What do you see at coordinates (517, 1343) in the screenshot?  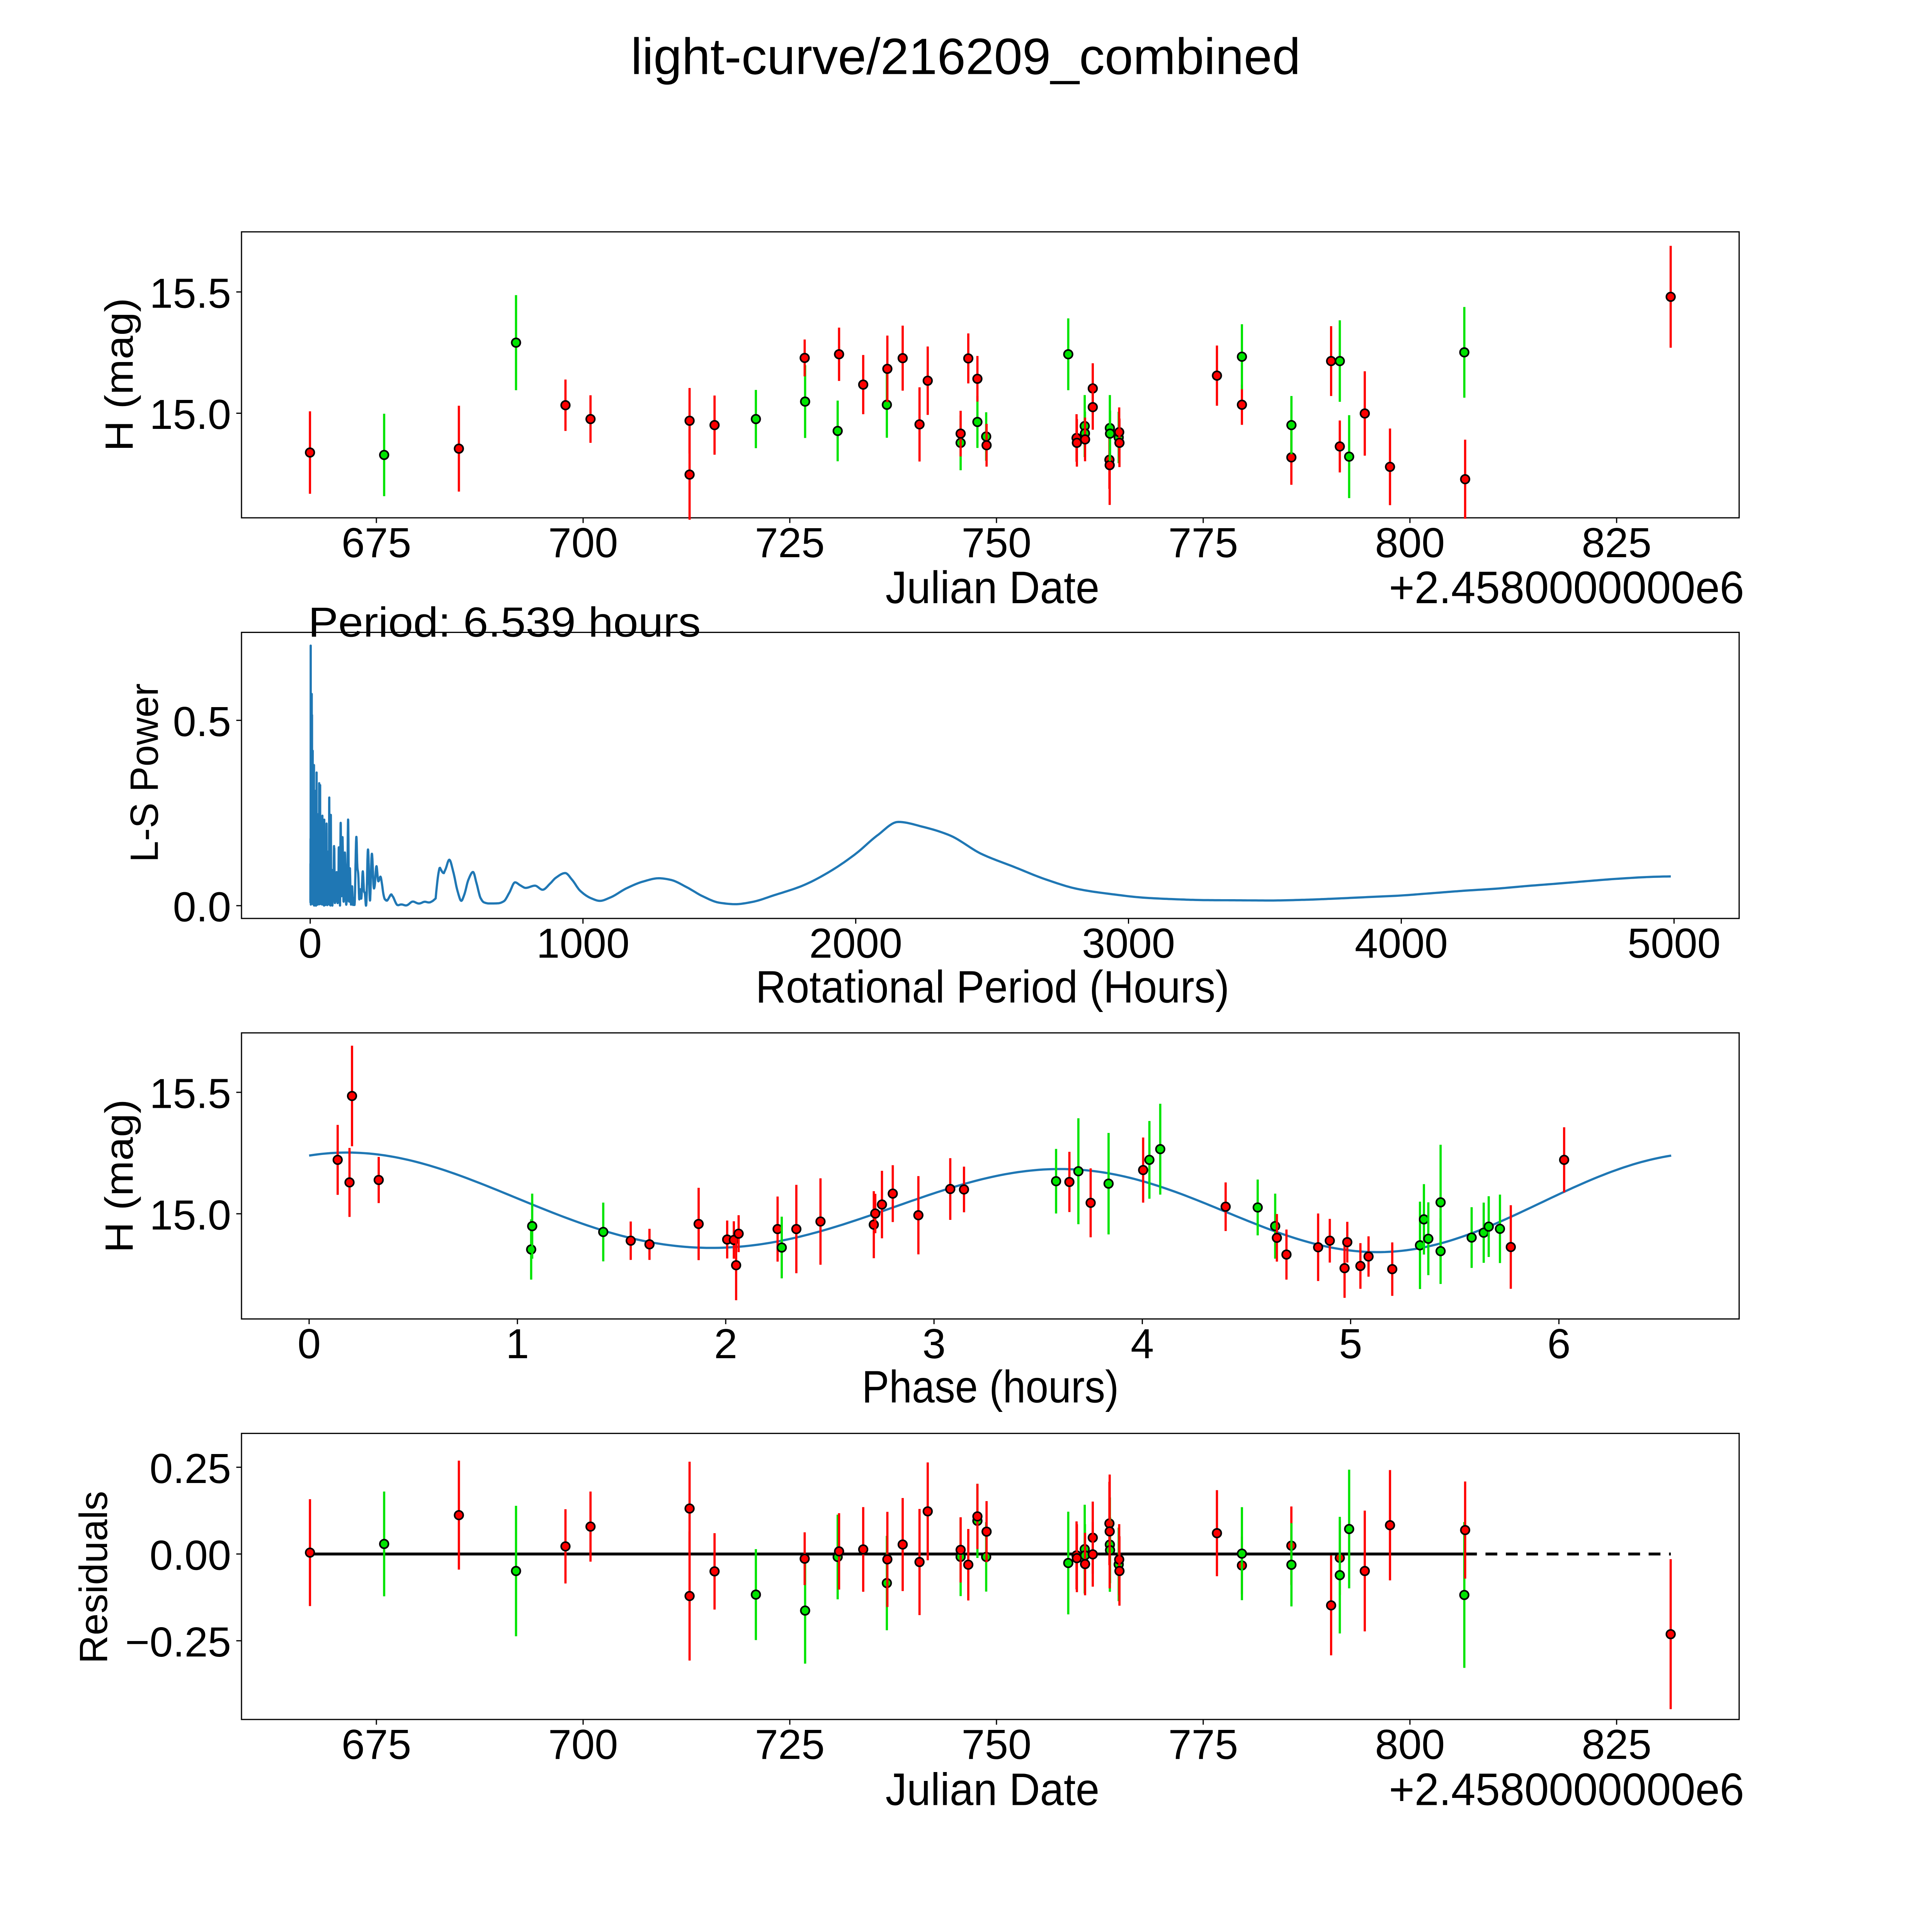 I see `svg-text: 1` at bounding box center [517, 1343].